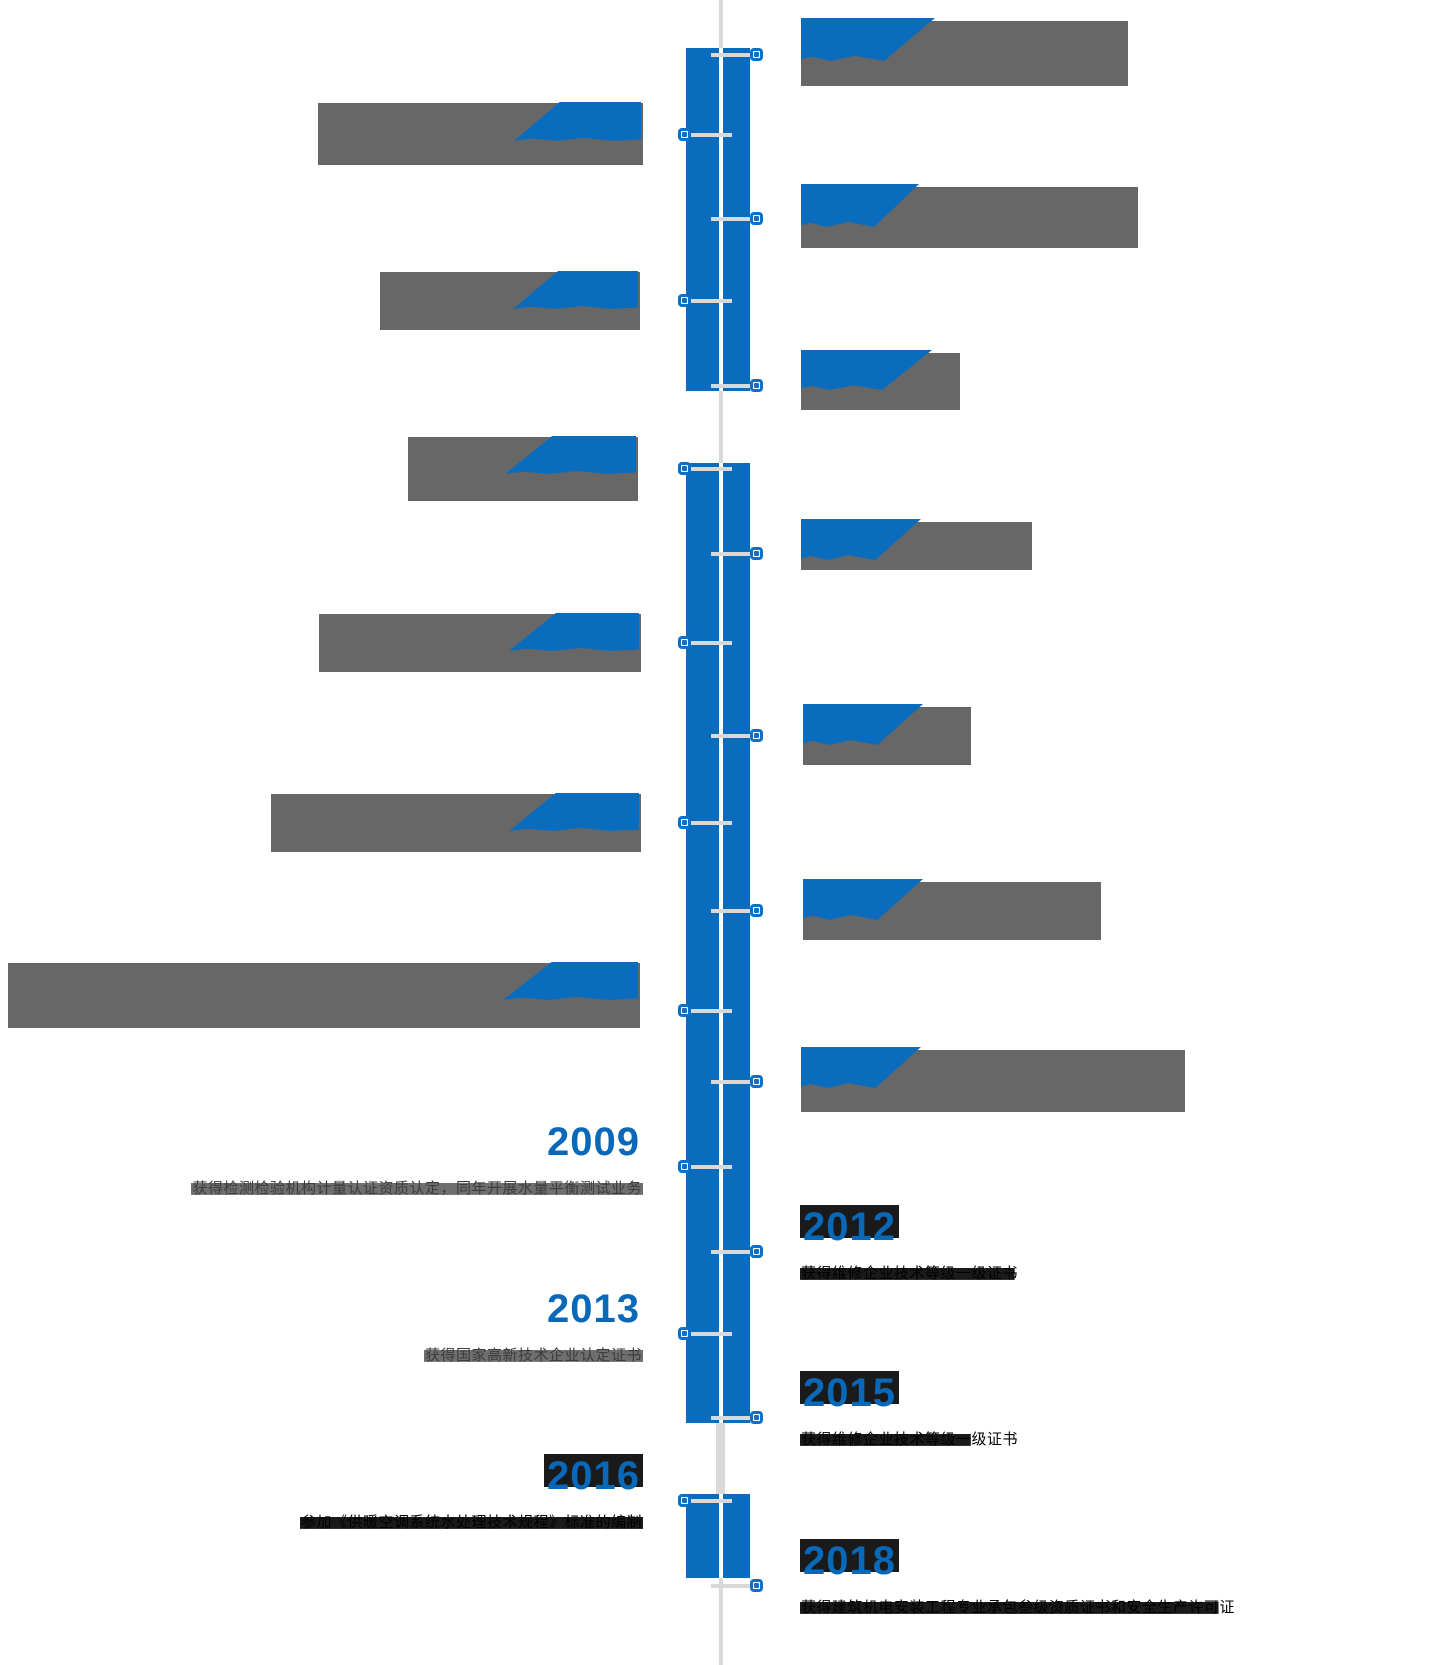 The image size is (1435, 1665). Describe the element at coordinates (363, 1355) in the screenshot. I see `entry-description: 获得国家高新技术企业认定证书` at that location.